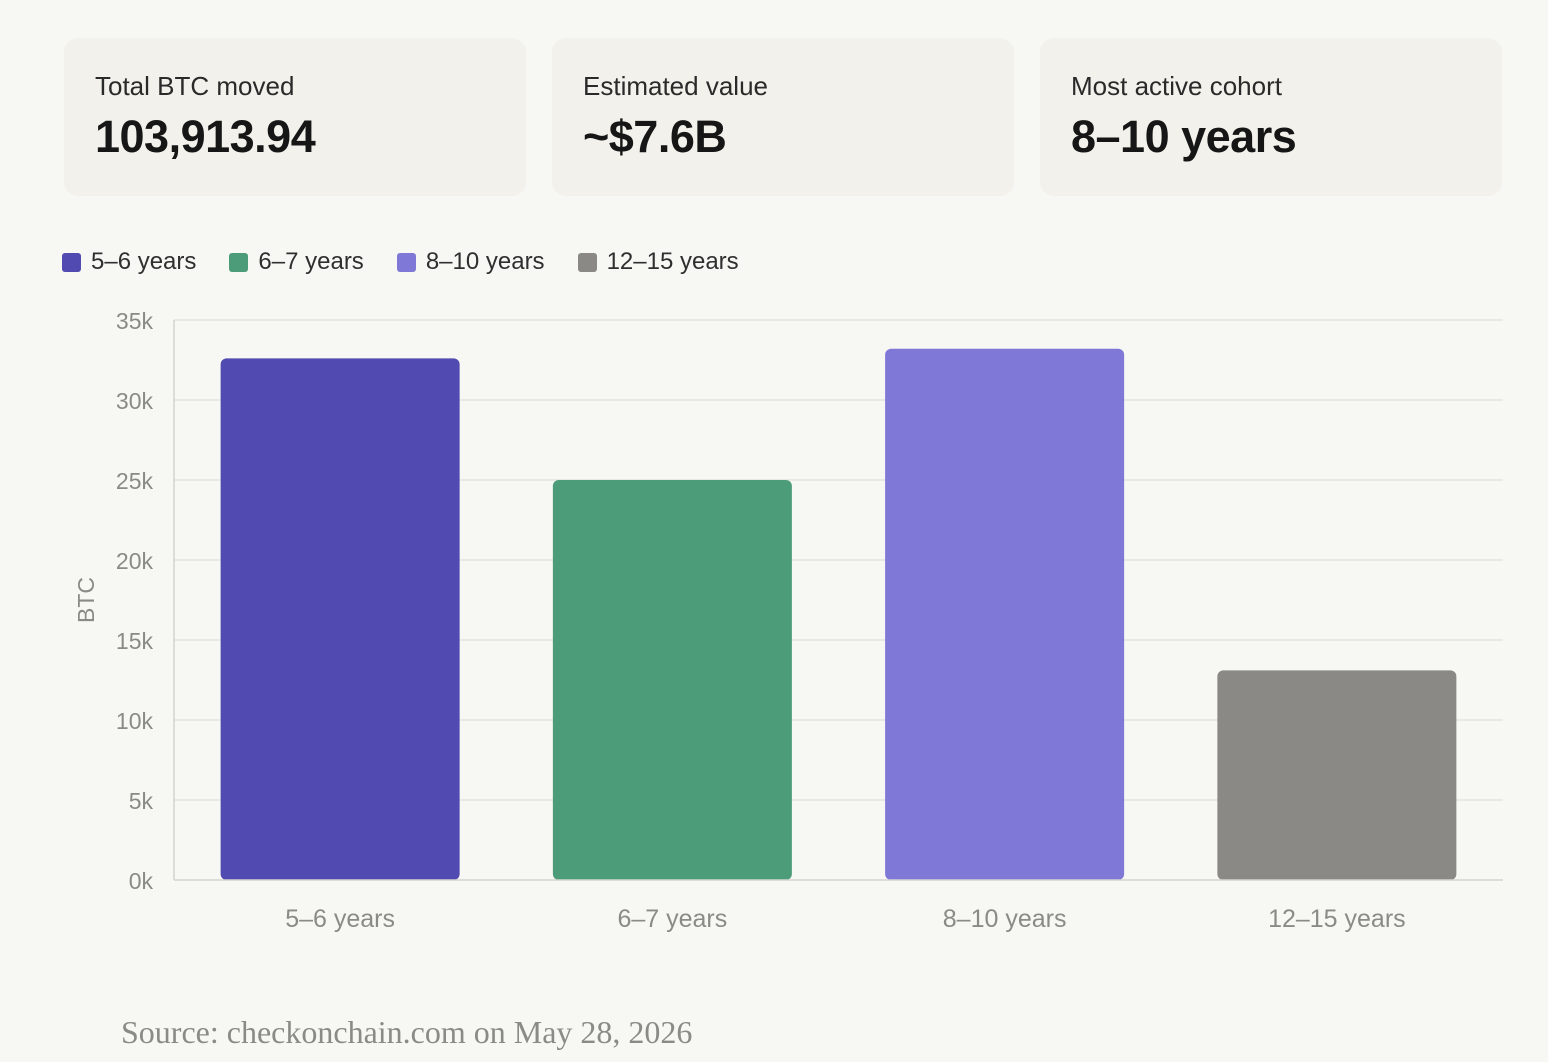 The width and height of the screenshot is (1548, 1062). Describe the element at coordinates (135, 721) in the screenshot. I see `y-tick-label: 10k` at that location.